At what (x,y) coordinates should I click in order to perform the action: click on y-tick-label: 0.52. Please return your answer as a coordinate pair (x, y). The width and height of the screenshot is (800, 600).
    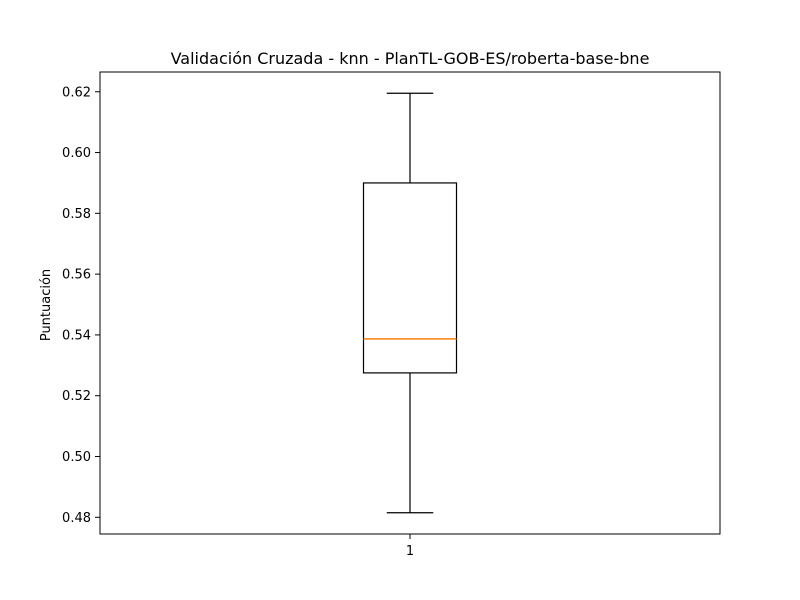
    Looking at the image, I should click on (76, 396).